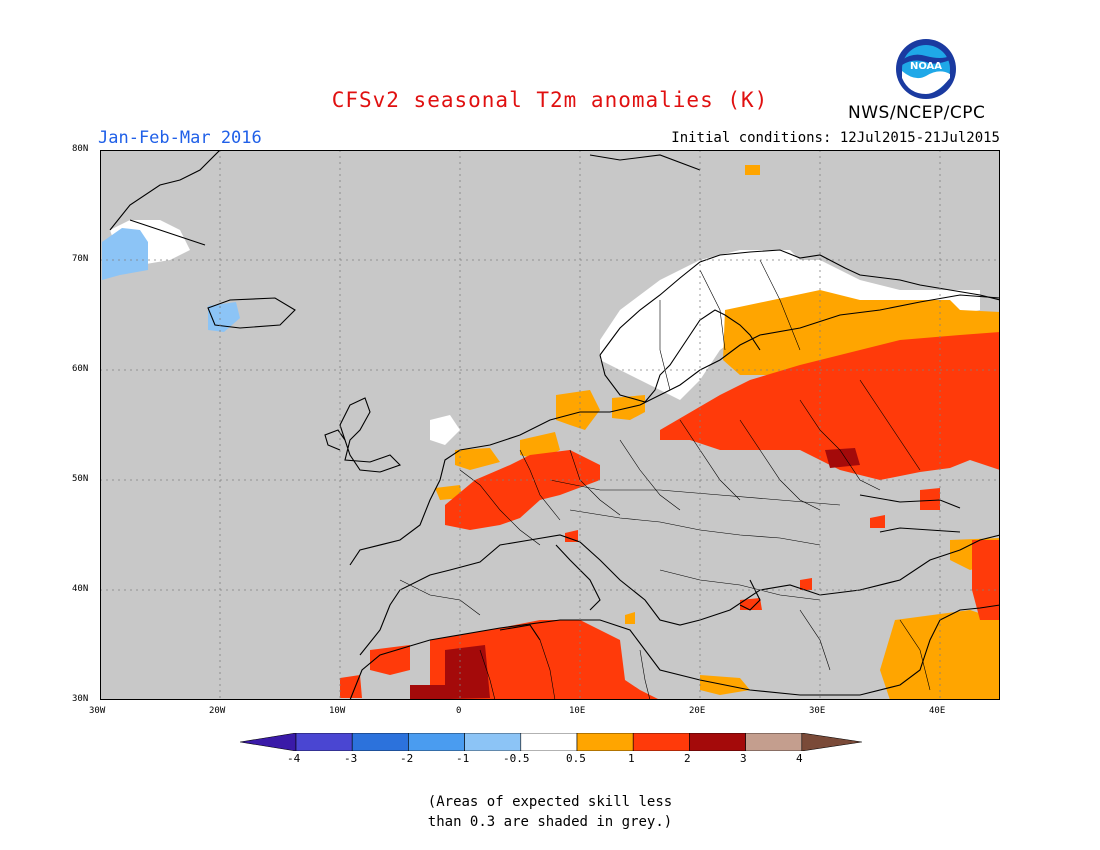 This screenshot has width=1100, height=850. I want to click on page-title: CFSv2 seasonal T2m anomalies (K), so click(550, 100).